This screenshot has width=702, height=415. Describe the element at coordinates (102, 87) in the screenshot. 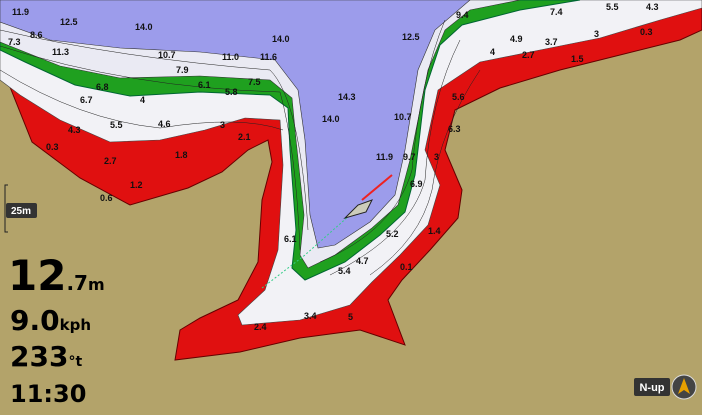

I see `depth-label: 6.8` at that location.